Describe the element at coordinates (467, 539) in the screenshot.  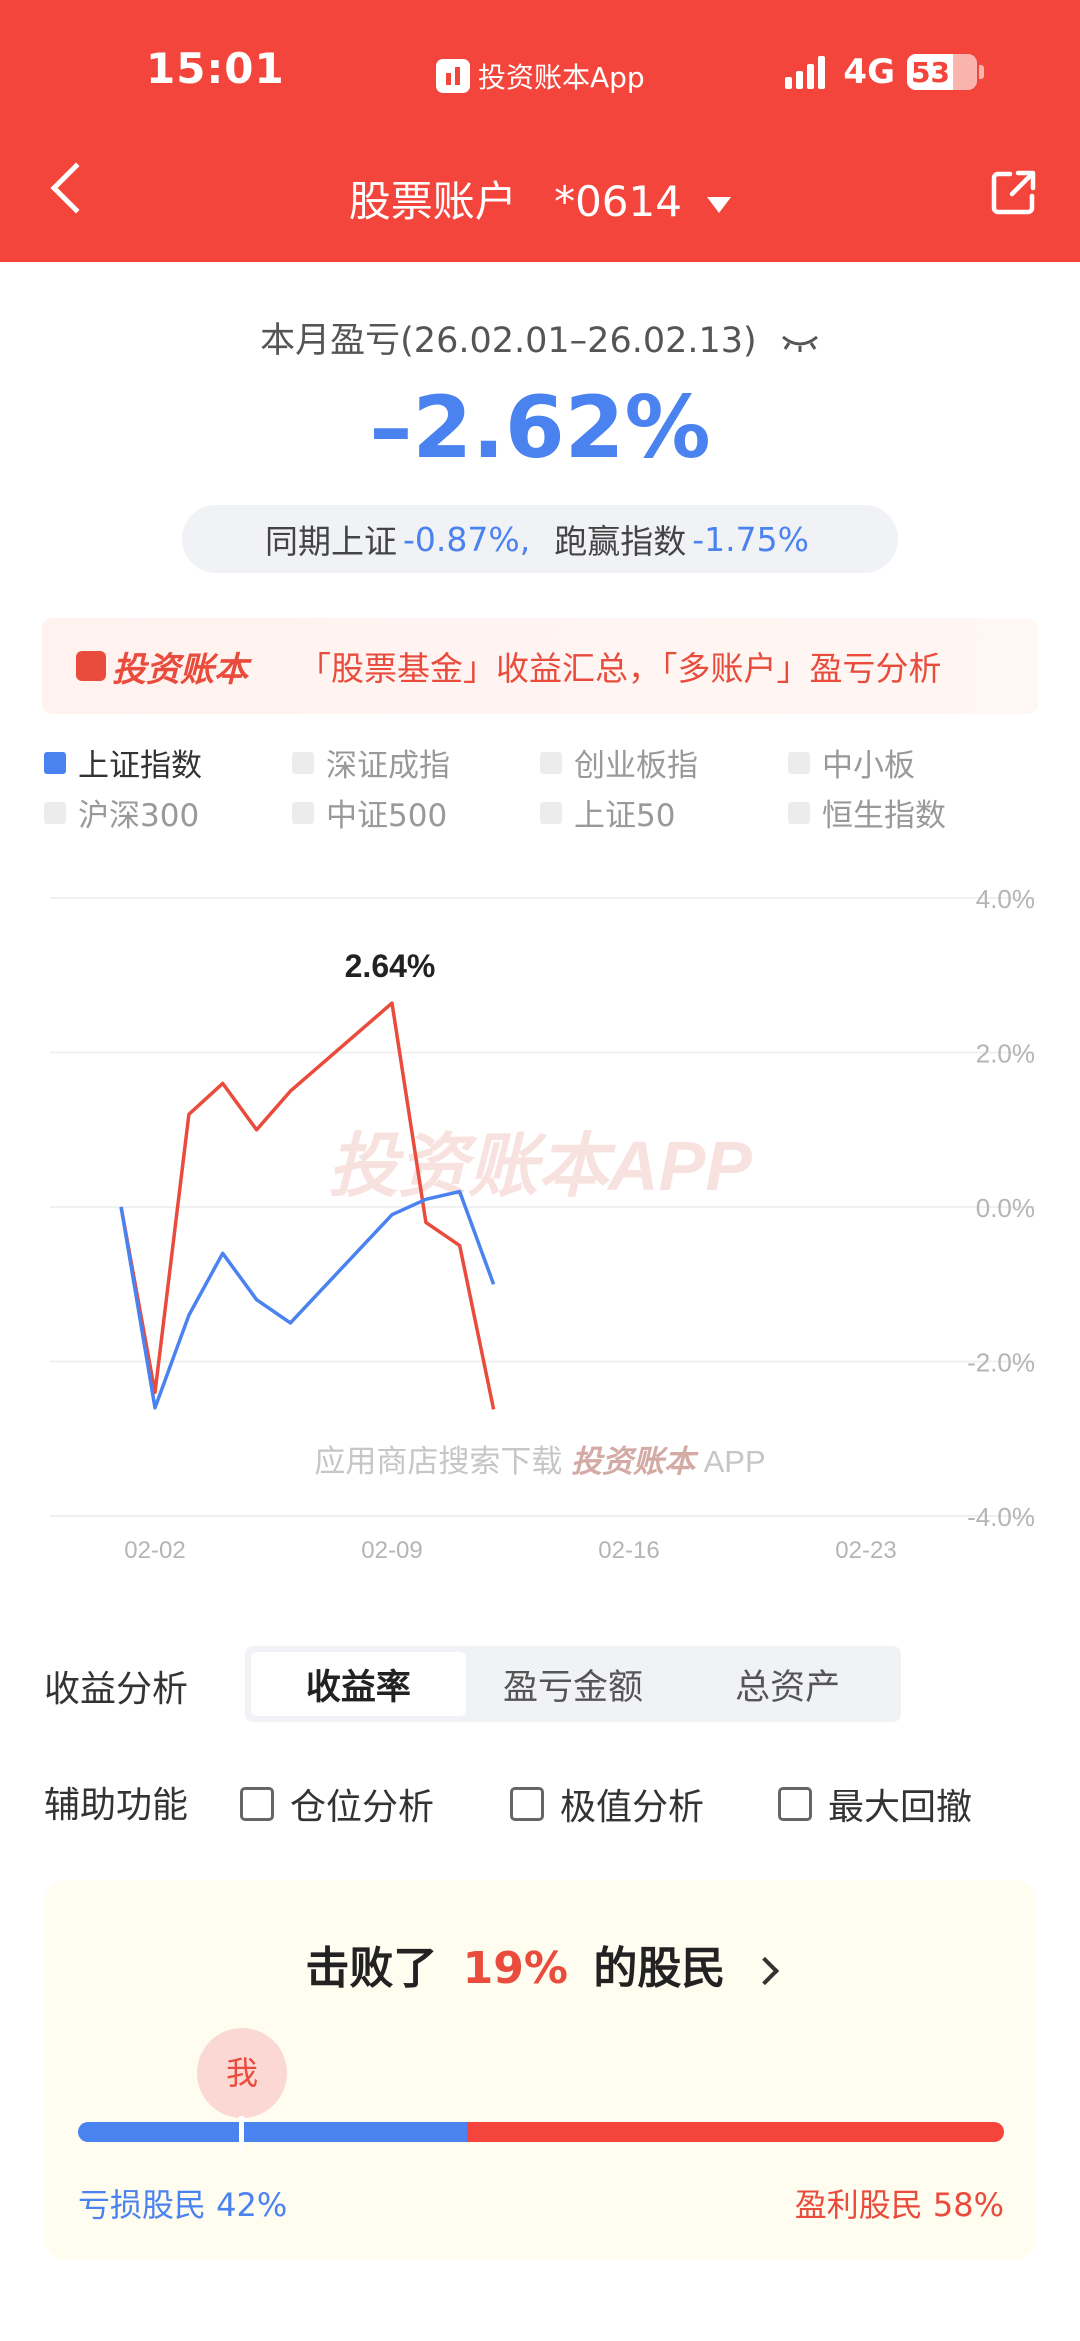
I see `index-return: -0.87%,` at that location.